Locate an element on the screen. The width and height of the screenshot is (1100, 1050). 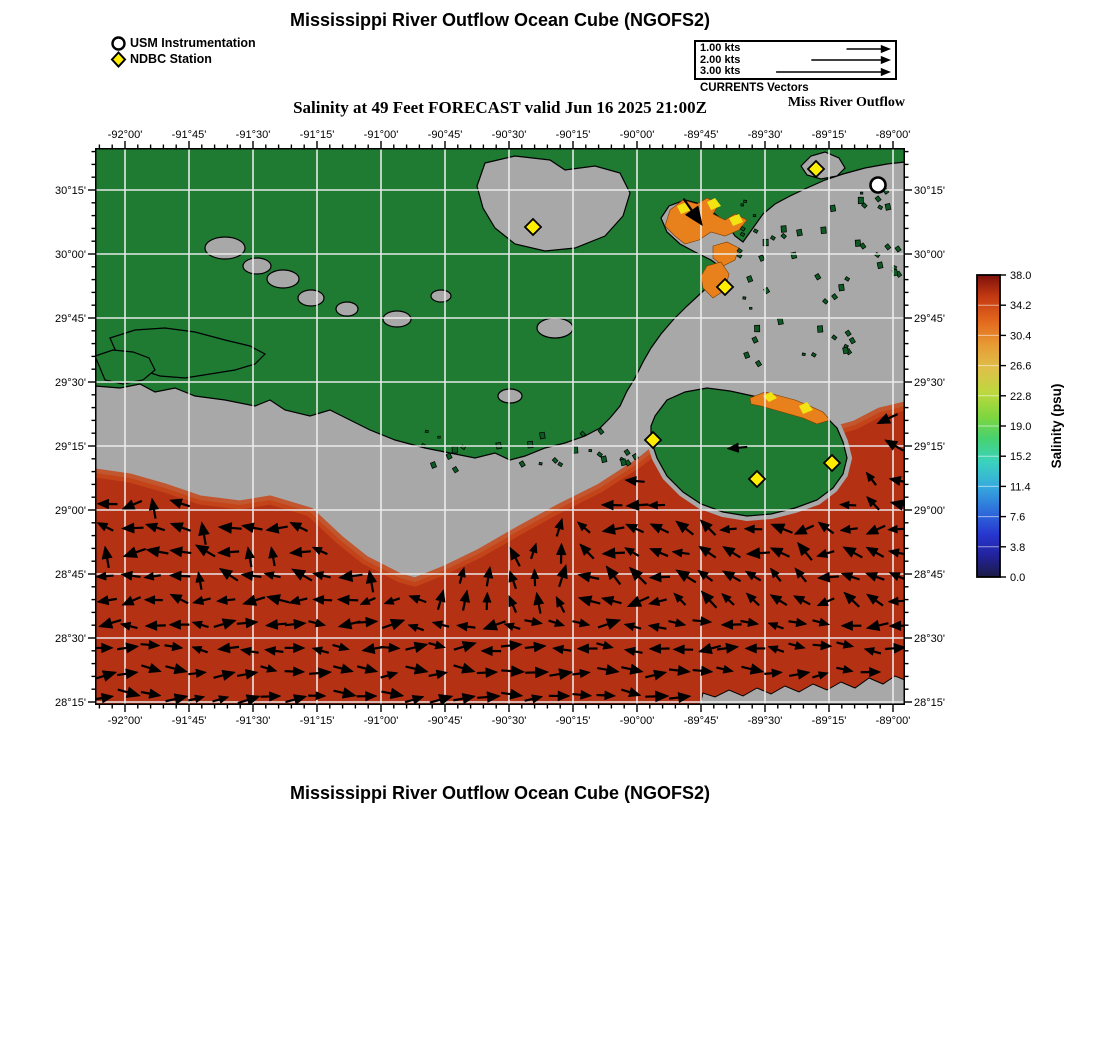
vector-key-row: 1.00 kts is located at coordinates (795, 49).